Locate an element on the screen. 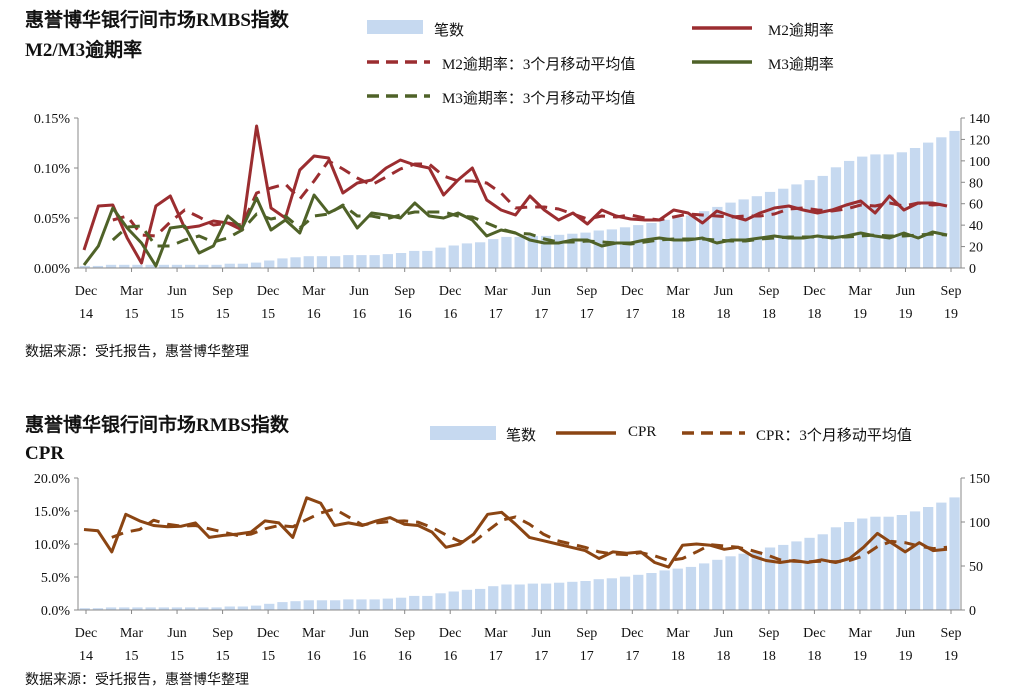  right-tick-label: 150 is located at coordinates (979, 479).